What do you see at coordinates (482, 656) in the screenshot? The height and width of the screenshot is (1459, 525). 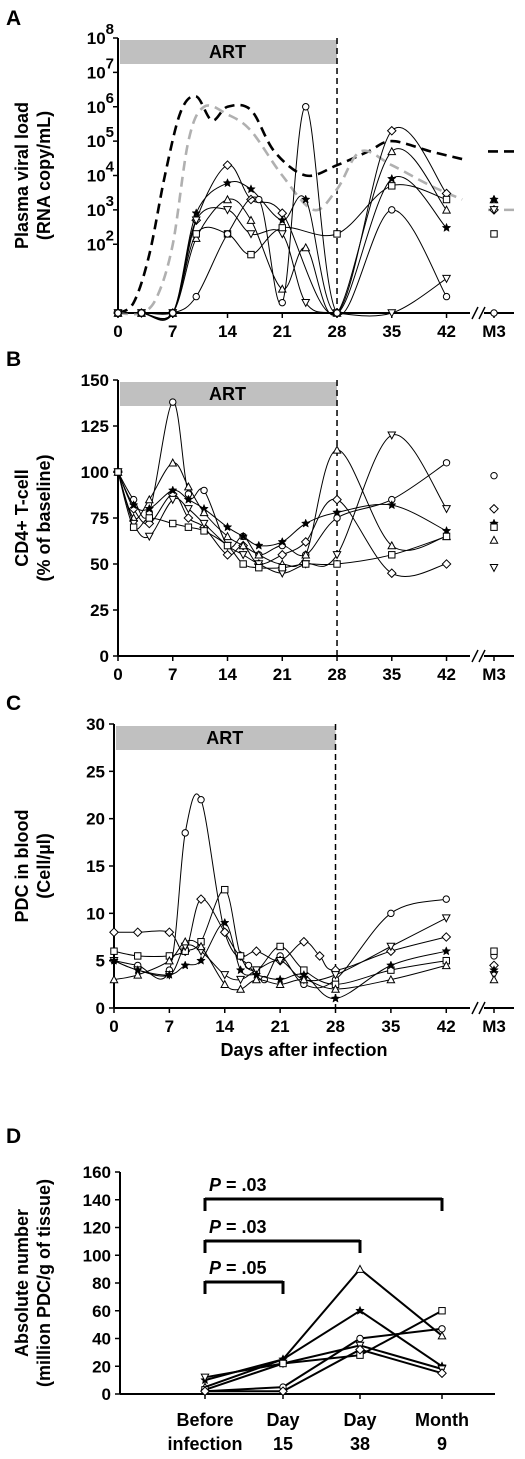 I see `axis-break-mark` at bounding box center [482, 656].